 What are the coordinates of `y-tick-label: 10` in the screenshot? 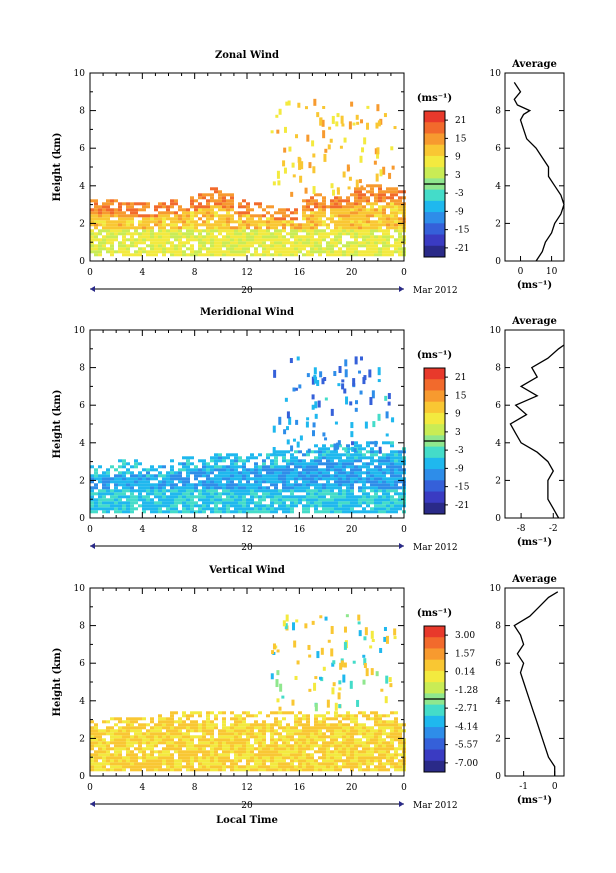 It's located at (80, 74).